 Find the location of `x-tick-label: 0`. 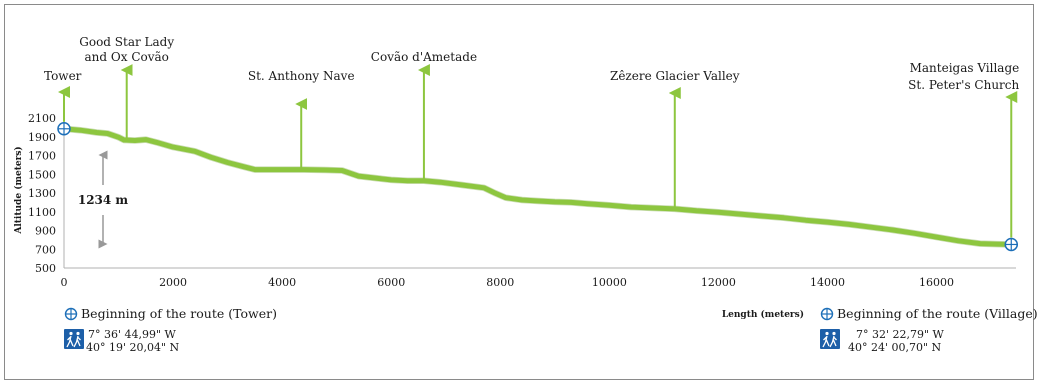

x-tick-label: 0 is located at coordinates (64, 282).